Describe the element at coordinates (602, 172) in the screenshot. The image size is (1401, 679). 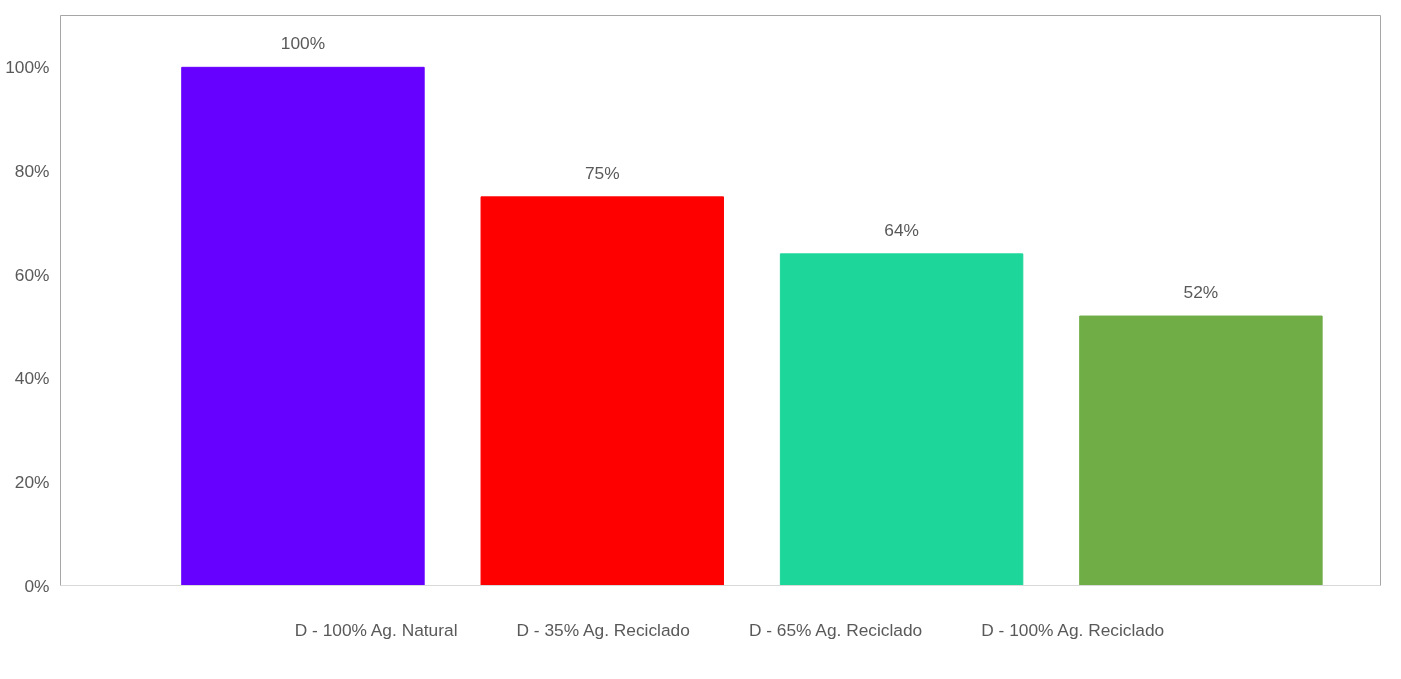
I see `data-label: 75%` at that location.